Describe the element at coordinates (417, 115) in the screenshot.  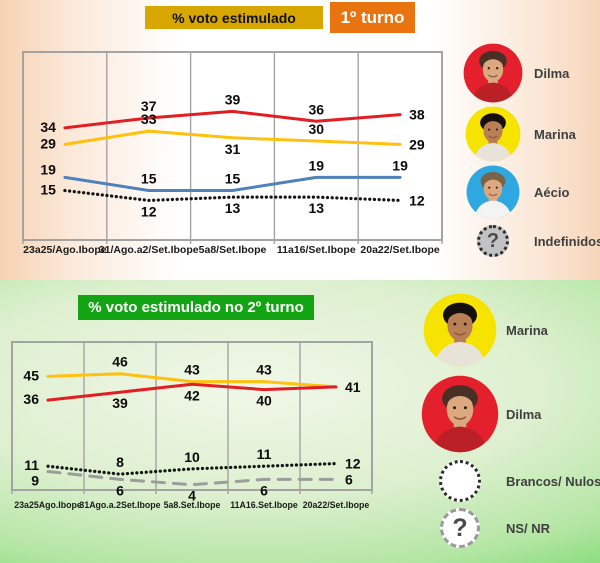
I see `data-label: 38` at that location.